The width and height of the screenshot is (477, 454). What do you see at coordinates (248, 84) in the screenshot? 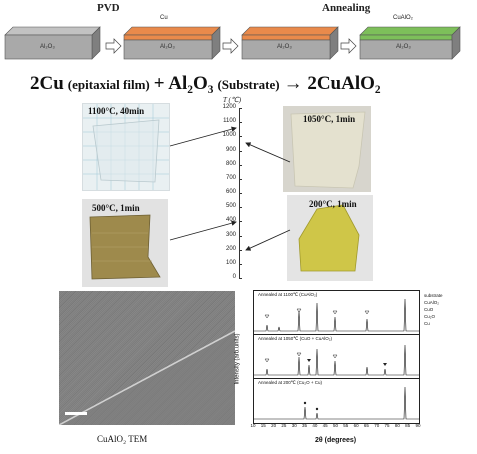
I see `eq-substrate-note: (Substrate)` at bounding box center [248, 84].